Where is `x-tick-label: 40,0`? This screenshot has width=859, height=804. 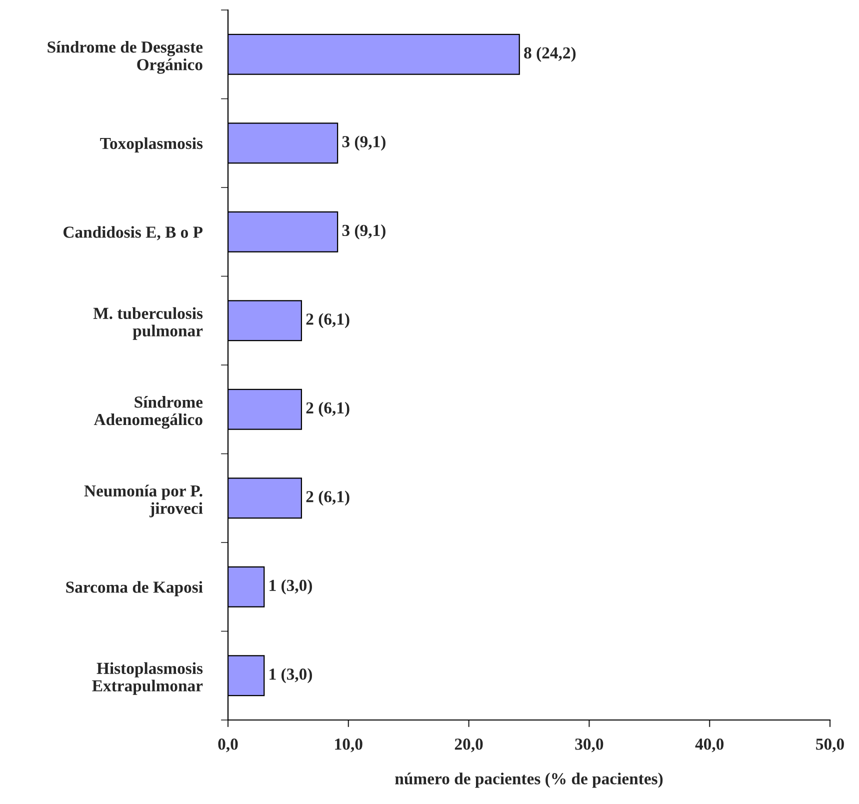
x-tick-label: 40,0 is located at coordinates (709, 745).